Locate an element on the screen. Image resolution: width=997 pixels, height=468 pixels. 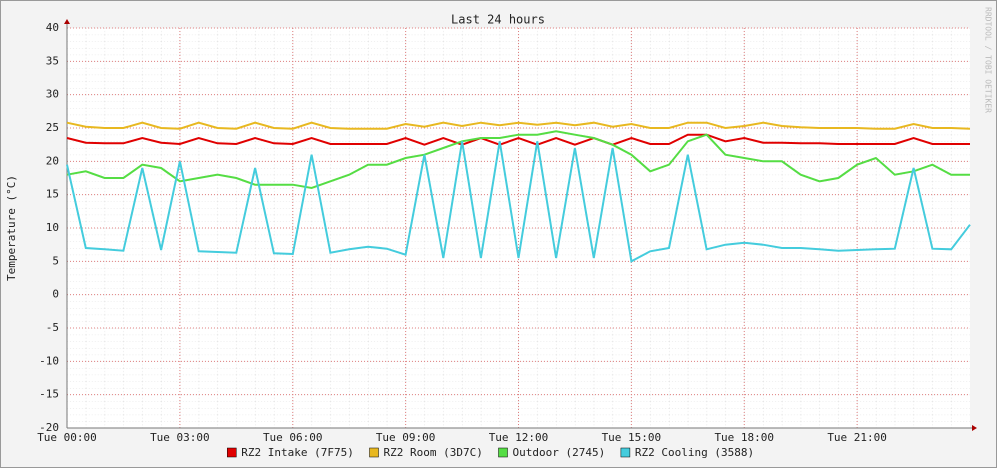
watermark: RRDTOOL / TOBI OETIKER is located at coordinates (988, 60).